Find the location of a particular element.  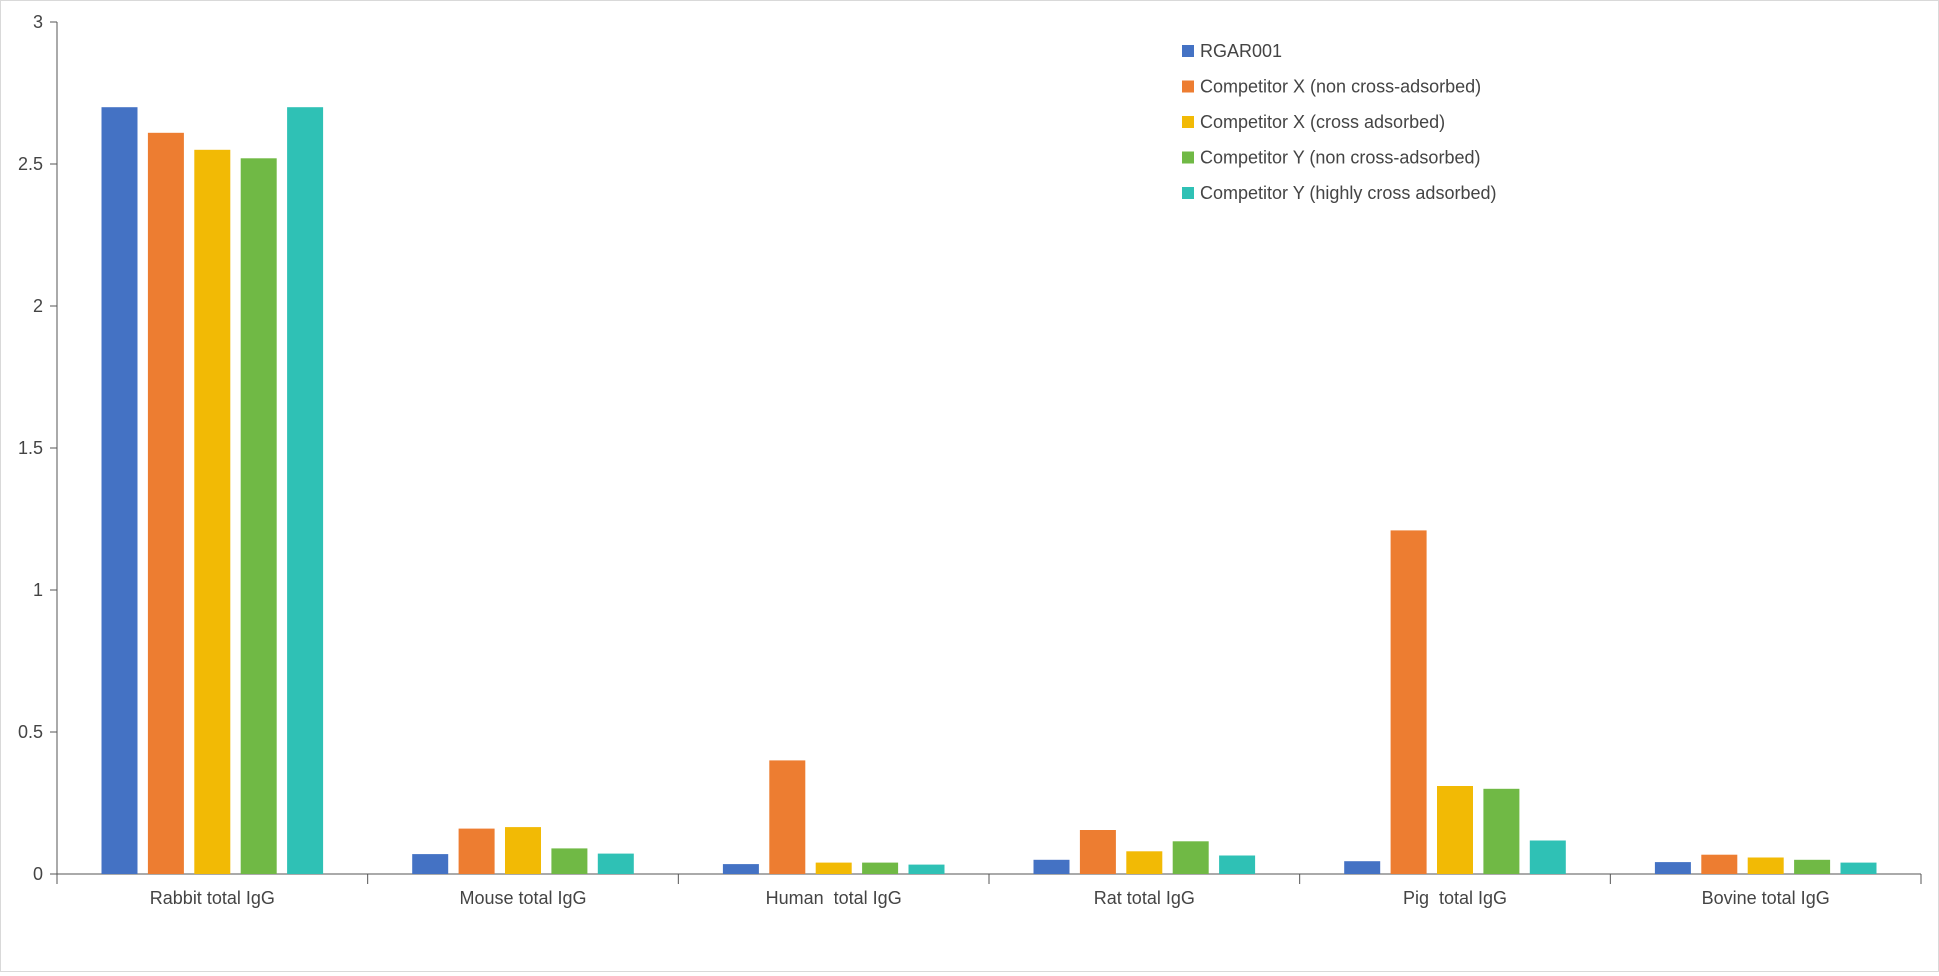

legend-label: Competitor Y (non cross-adsorbed) is located at coordinates (1340, 158).